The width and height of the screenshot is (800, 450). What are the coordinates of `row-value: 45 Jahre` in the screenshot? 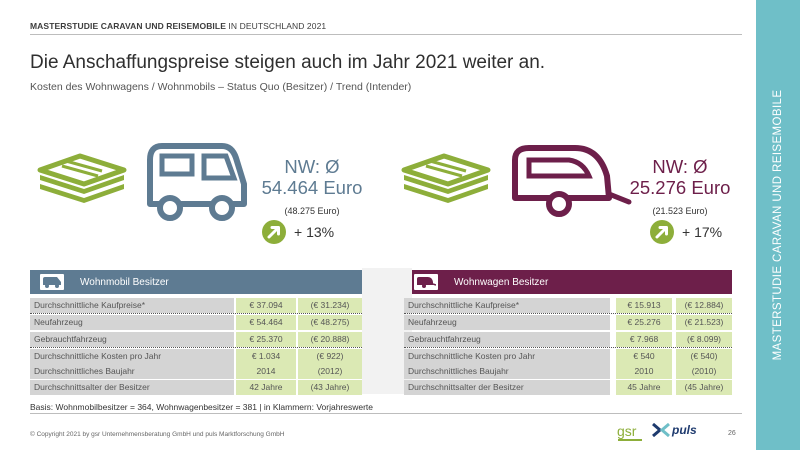 It's located at (644, 387).